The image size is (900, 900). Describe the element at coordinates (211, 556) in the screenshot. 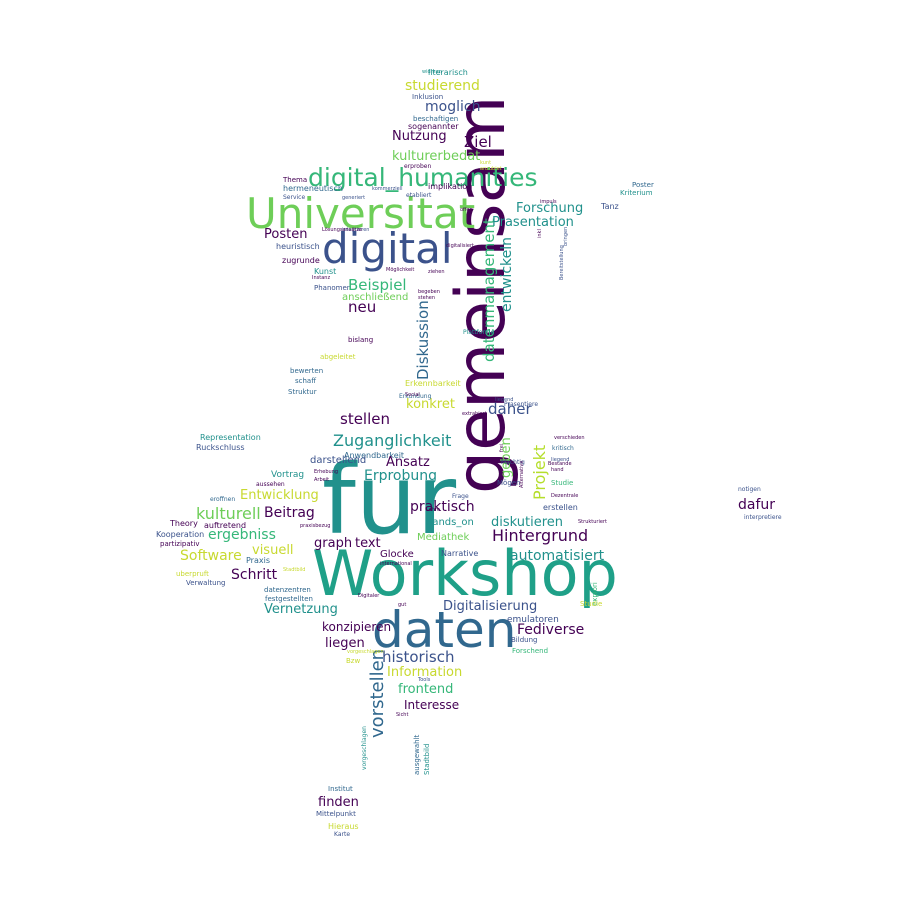

I see `word: Software` at that location.